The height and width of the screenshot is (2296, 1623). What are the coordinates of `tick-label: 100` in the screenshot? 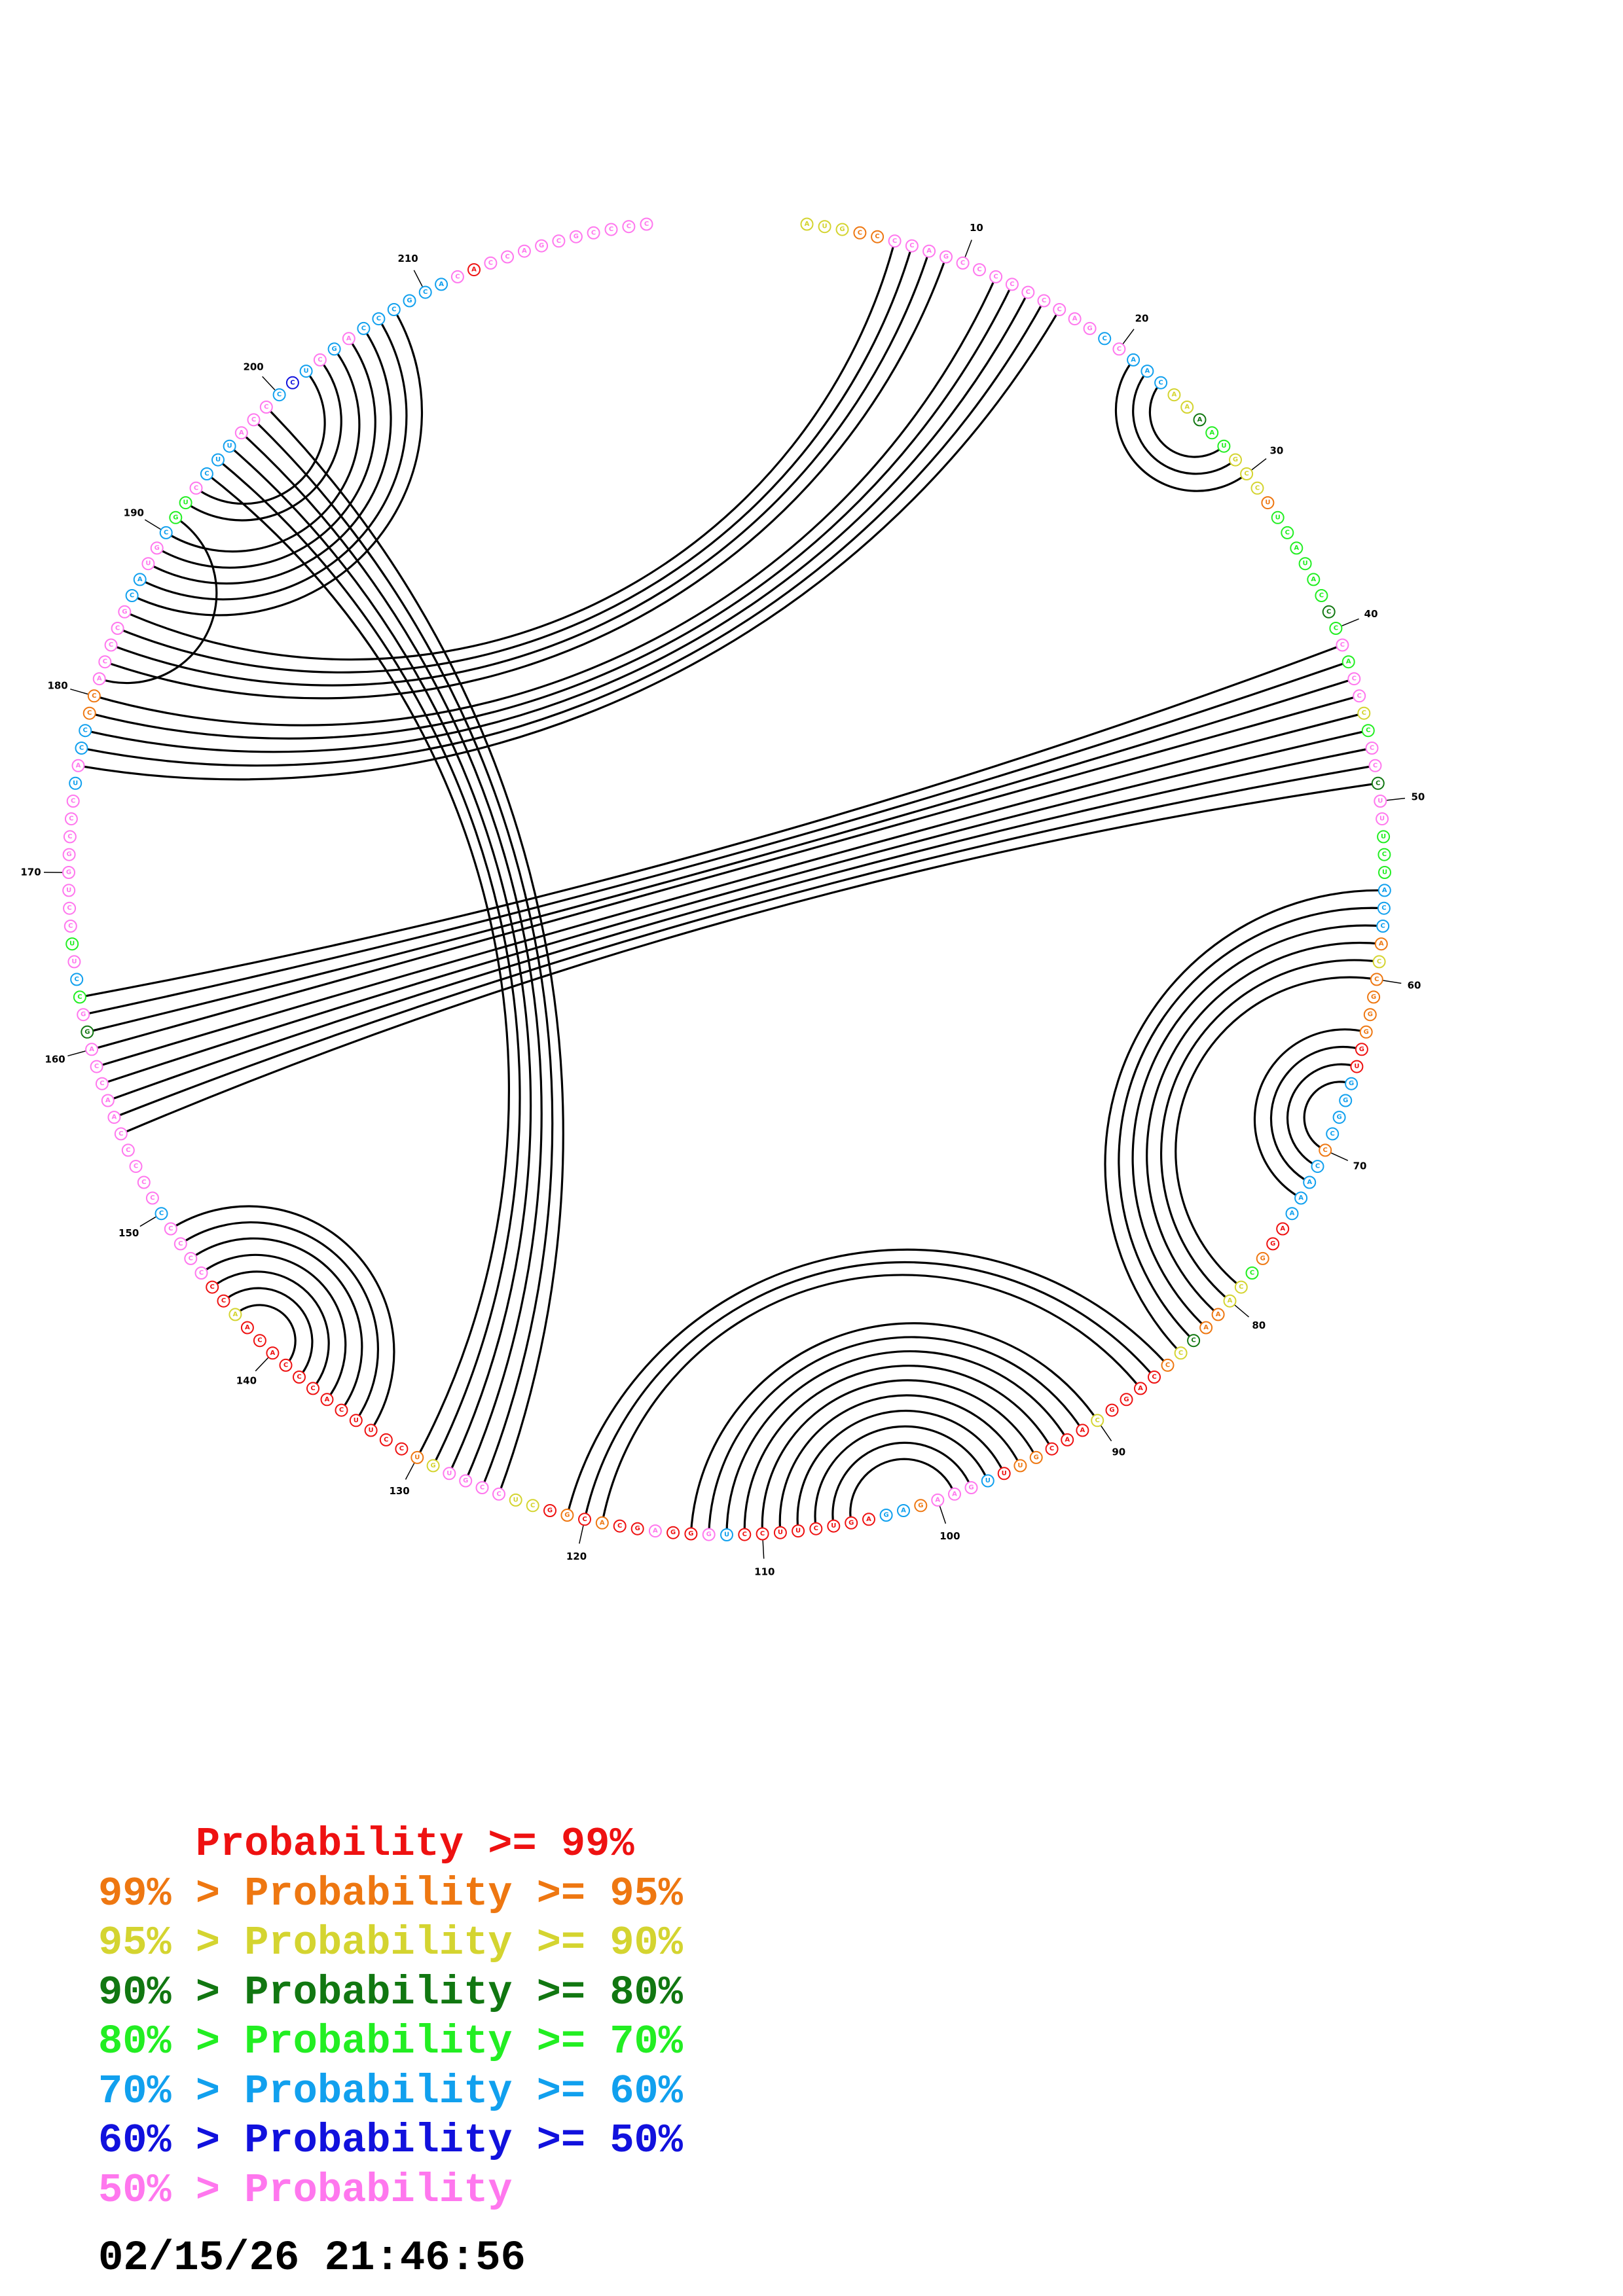 It's located at (949, 1536).